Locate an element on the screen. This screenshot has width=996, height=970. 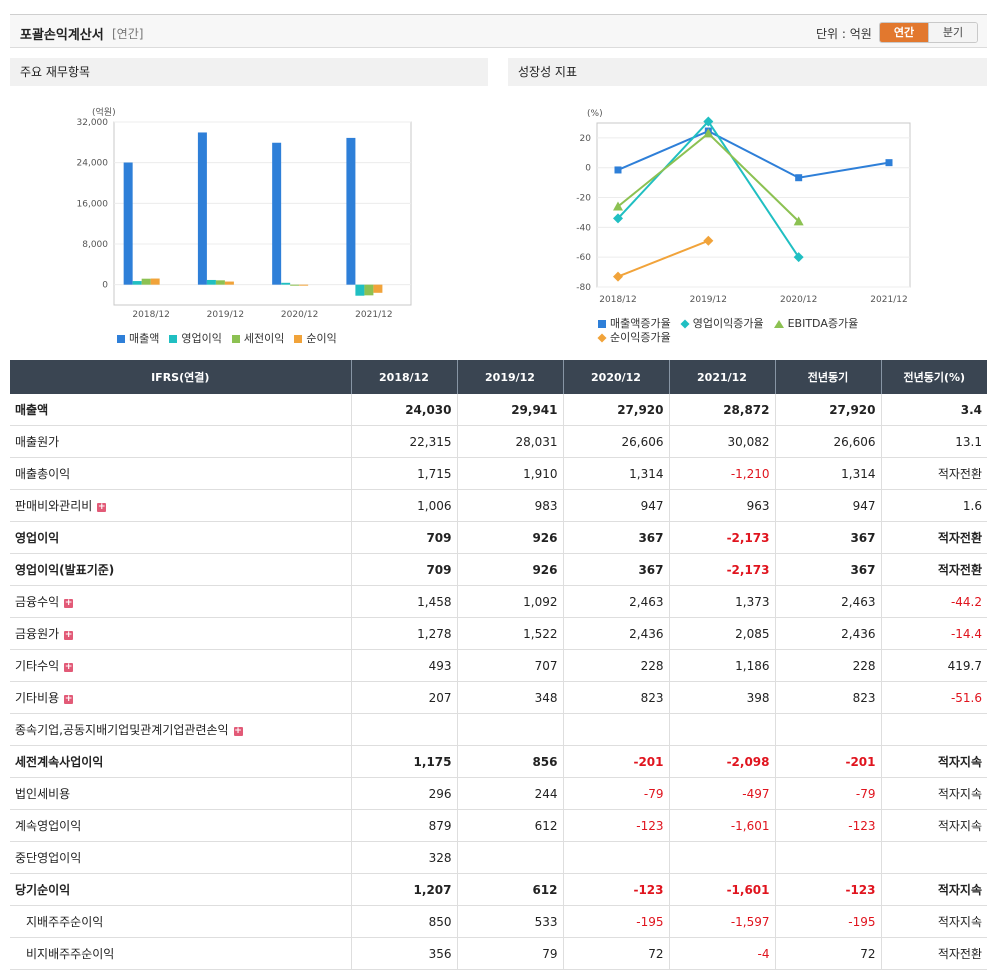
row-label-text: 영업이익 is located at coordinates (37, 538).